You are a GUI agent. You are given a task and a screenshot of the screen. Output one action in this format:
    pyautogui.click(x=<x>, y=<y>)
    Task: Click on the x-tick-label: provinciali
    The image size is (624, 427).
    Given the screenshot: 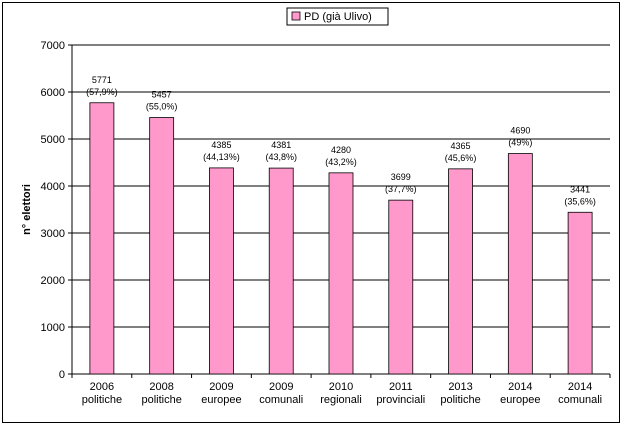 What is the action you would take?
    pyautogui.click(x=400, y=400)
    